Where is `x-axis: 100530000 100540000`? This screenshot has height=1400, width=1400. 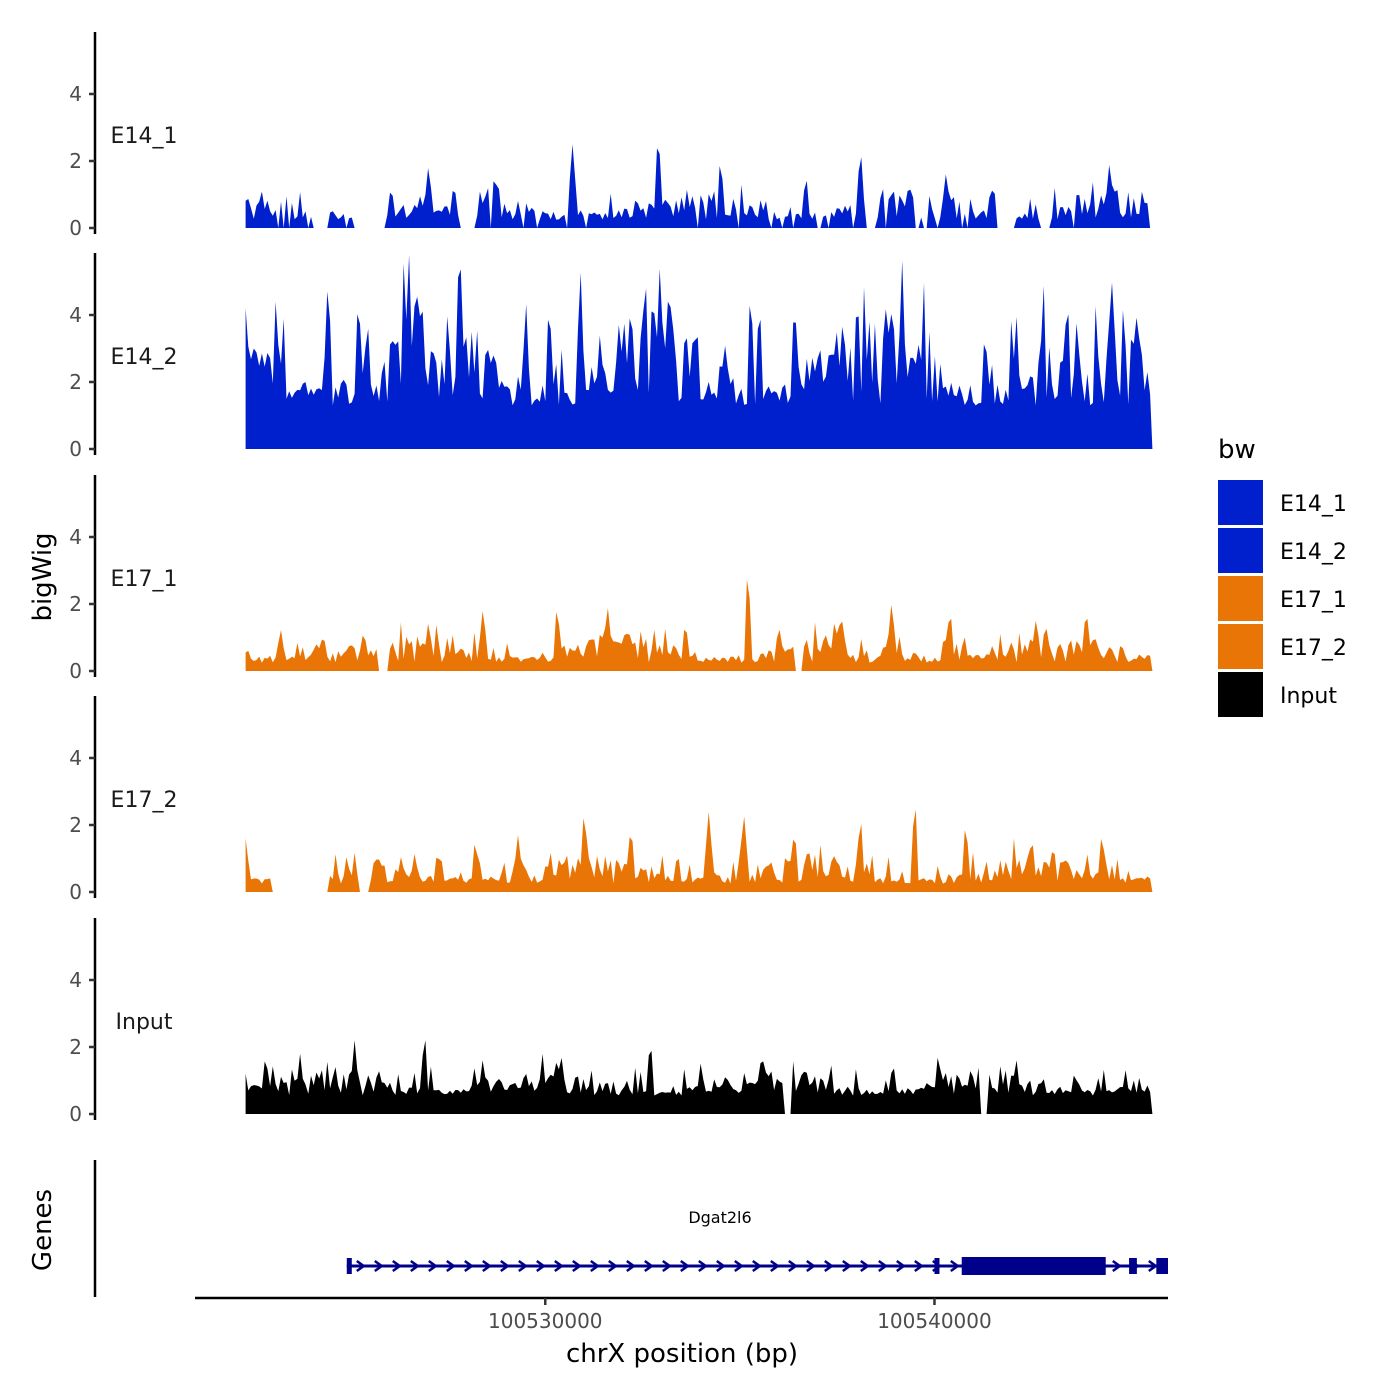 x-axis: 100530000 100540000 is located at coordinates (681, 1314).